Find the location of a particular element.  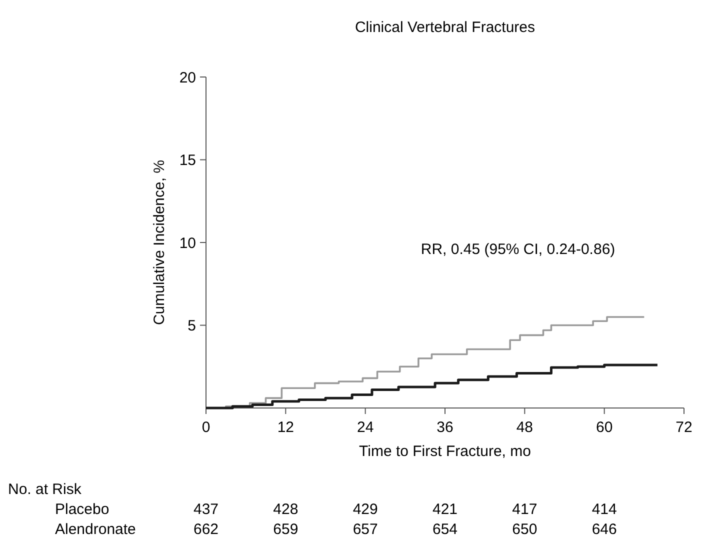

x-tick-label: 36 is located at coordinates (445, 427).